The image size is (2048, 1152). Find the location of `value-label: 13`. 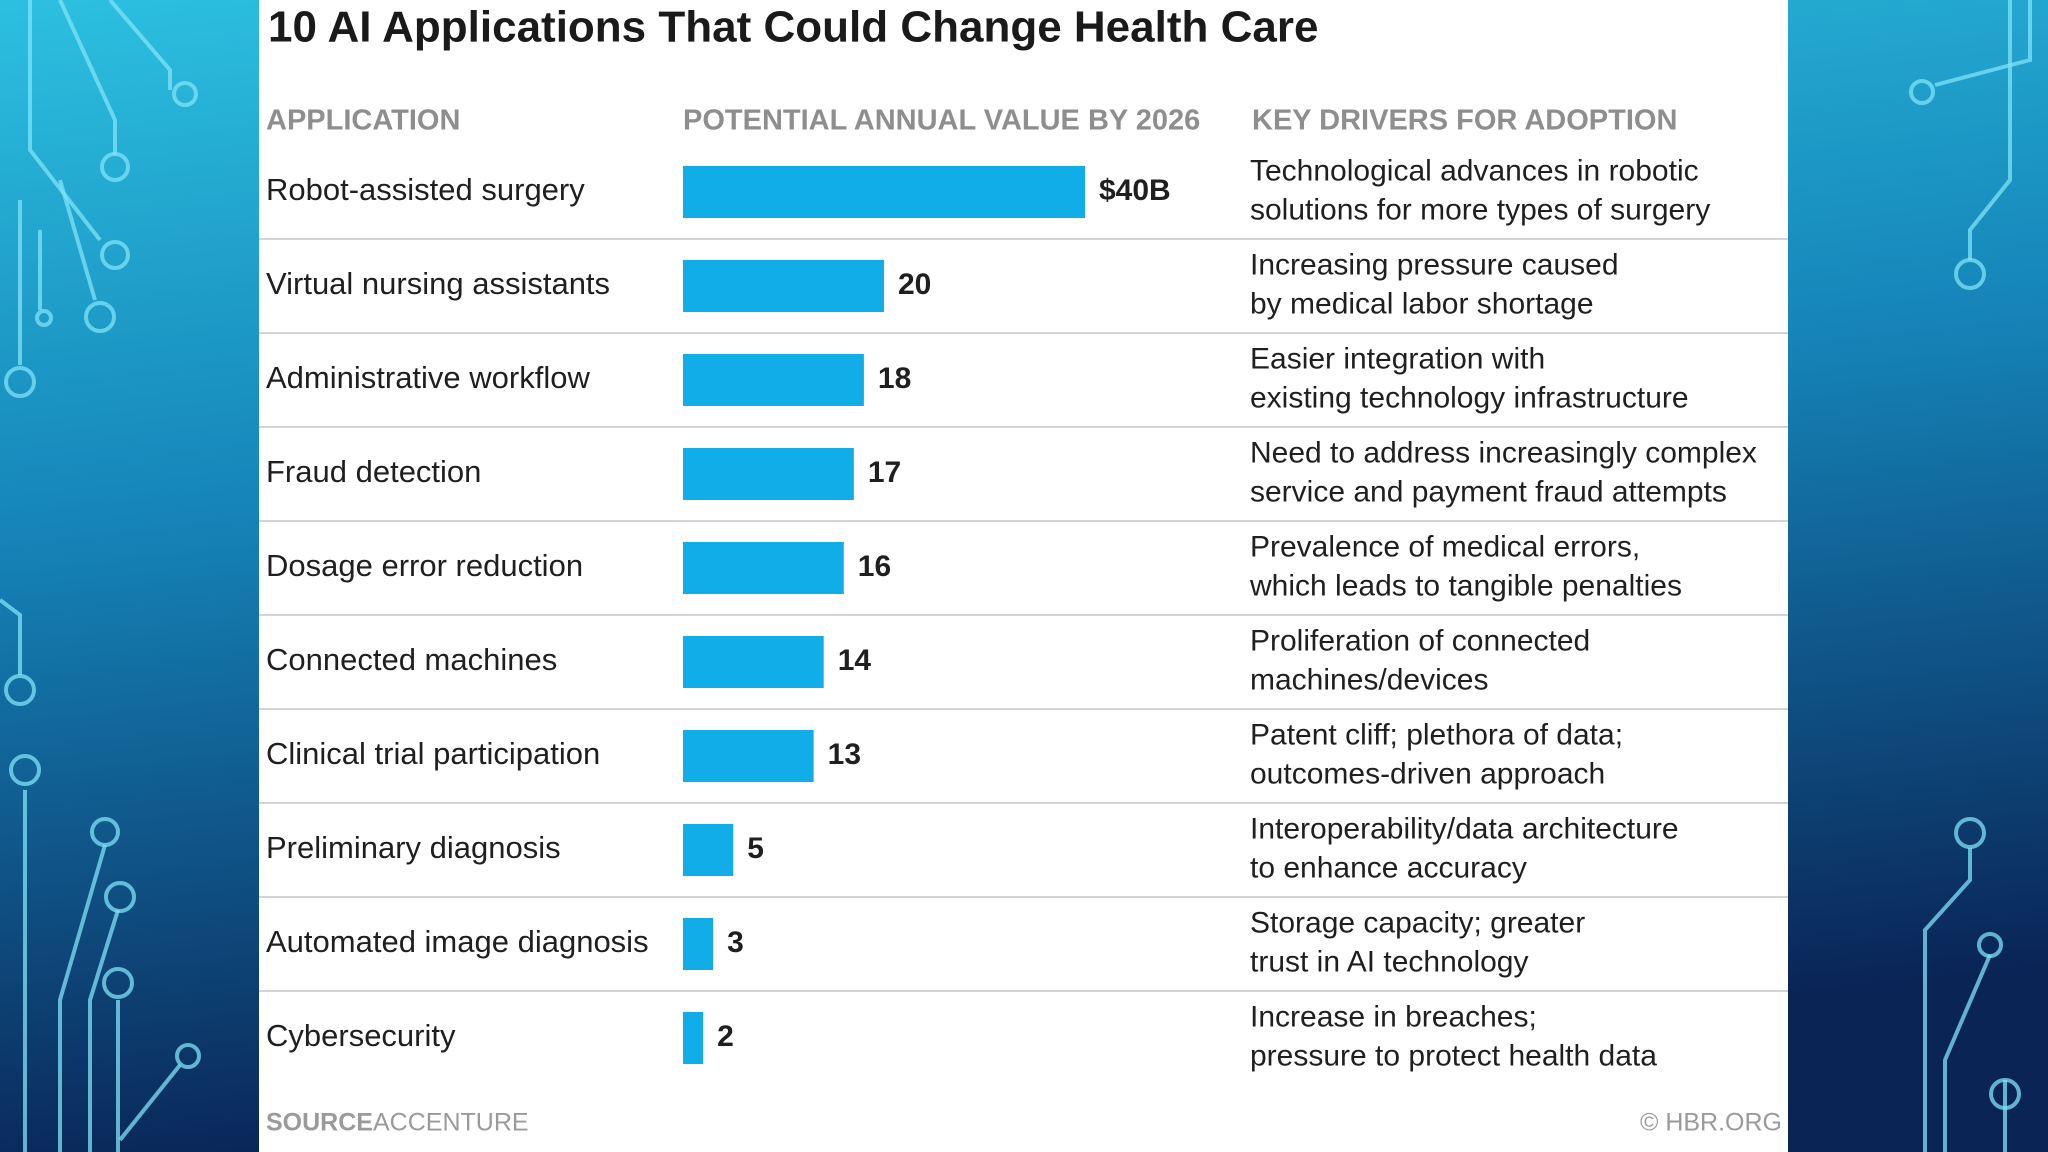

value-label: 13 is located at coordinates (844, 754).